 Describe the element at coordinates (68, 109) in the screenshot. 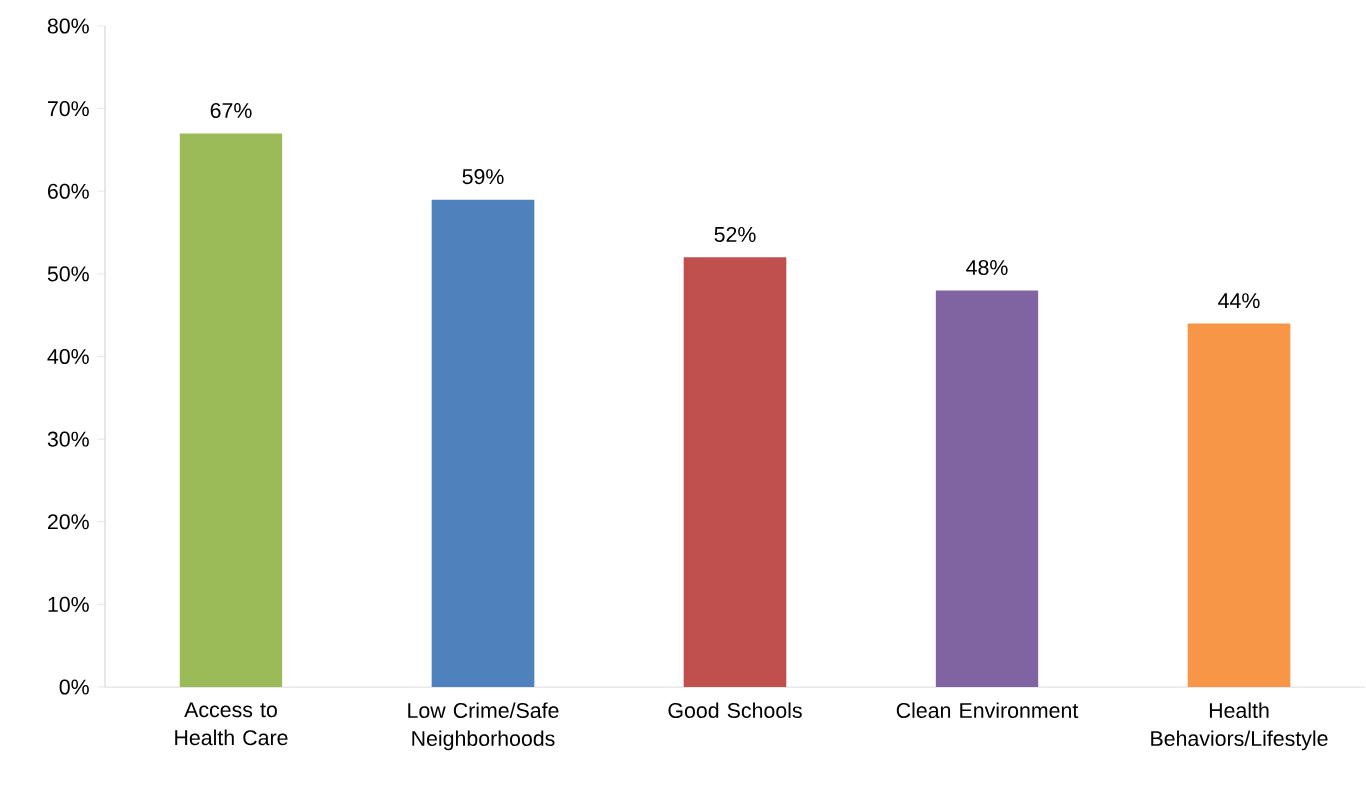

I see `y-tick-label: 70%` at that location.